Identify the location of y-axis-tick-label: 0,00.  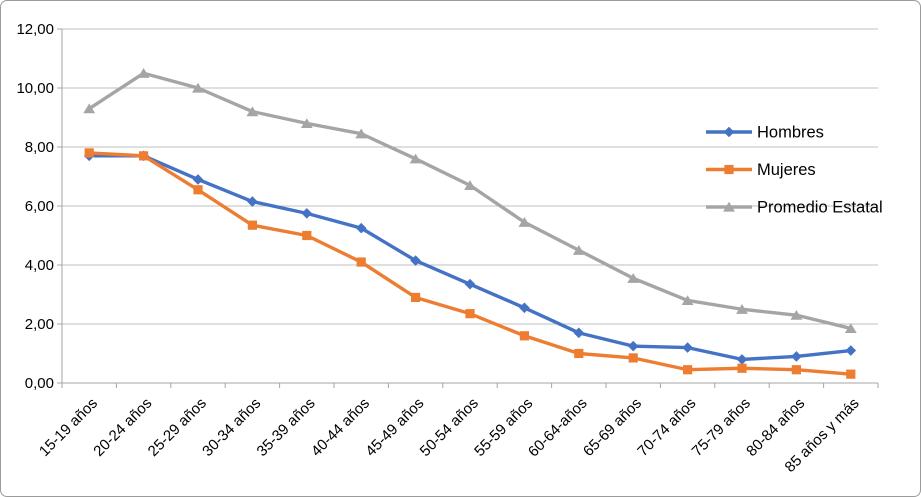
(39, 383).